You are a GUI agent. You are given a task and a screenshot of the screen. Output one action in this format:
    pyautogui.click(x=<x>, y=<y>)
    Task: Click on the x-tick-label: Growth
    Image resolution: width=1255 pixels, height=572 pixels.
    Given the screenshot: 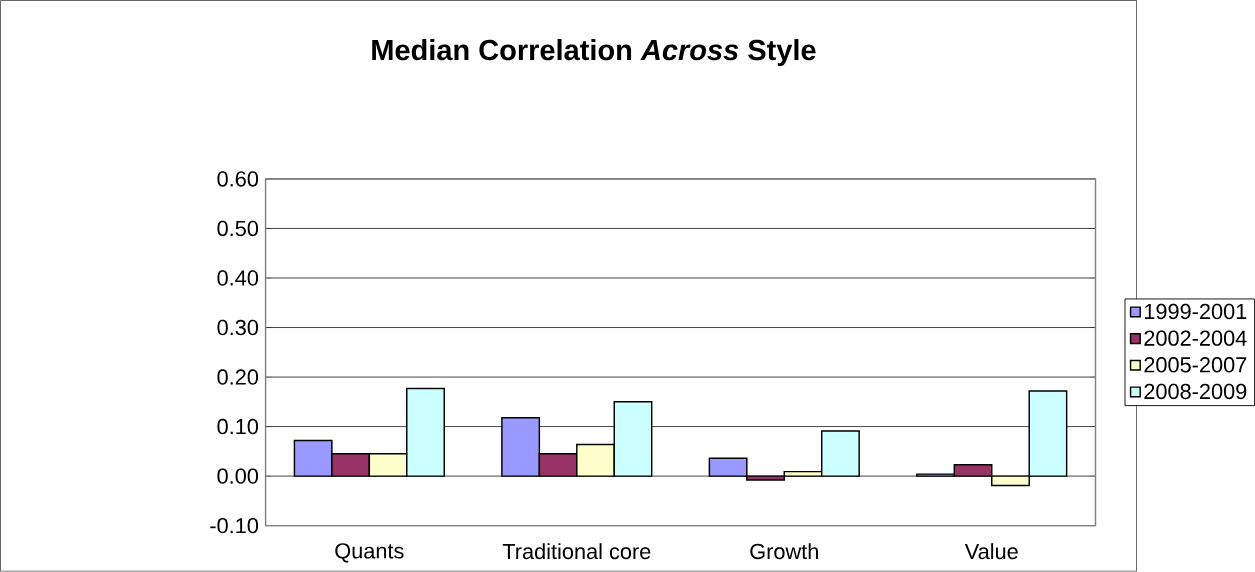 What is the action you would take?
    pyautogui.click(x=784, y=551)
    